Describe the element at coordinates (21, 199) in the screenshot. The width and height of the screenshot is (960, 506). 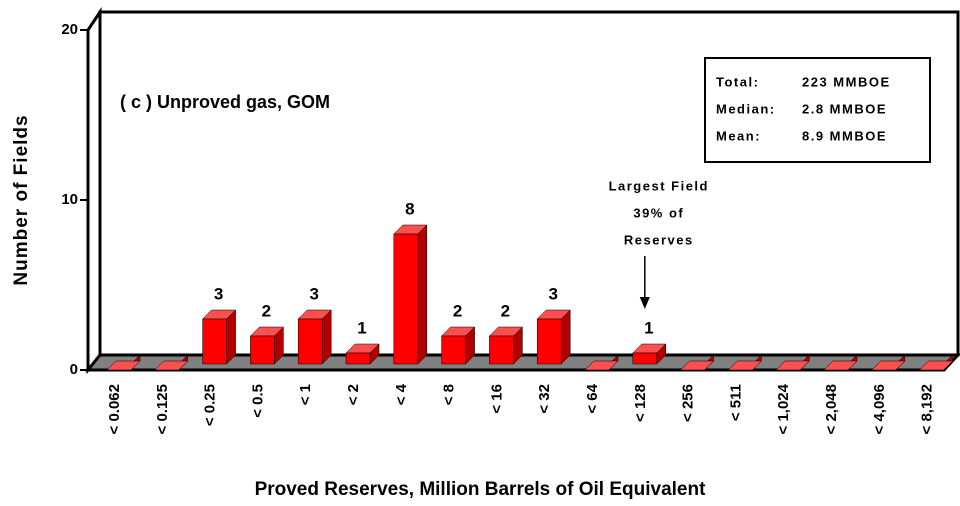
I see `y-axis-title: Number of Fields` at that location.